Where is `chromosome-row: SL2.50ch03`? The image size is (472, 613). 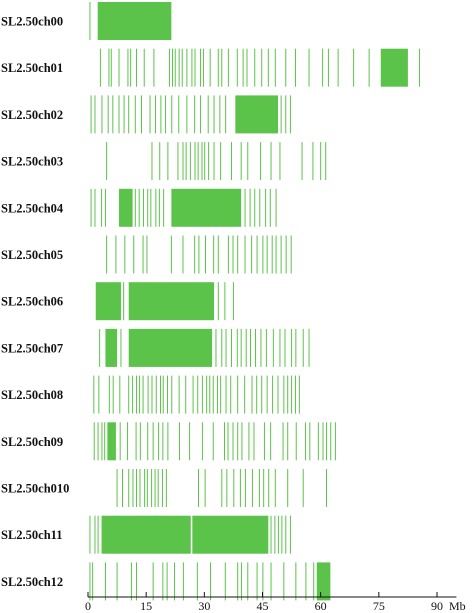 chromosome-row: SL2.50ch03 is located at coordinates (164, 161).